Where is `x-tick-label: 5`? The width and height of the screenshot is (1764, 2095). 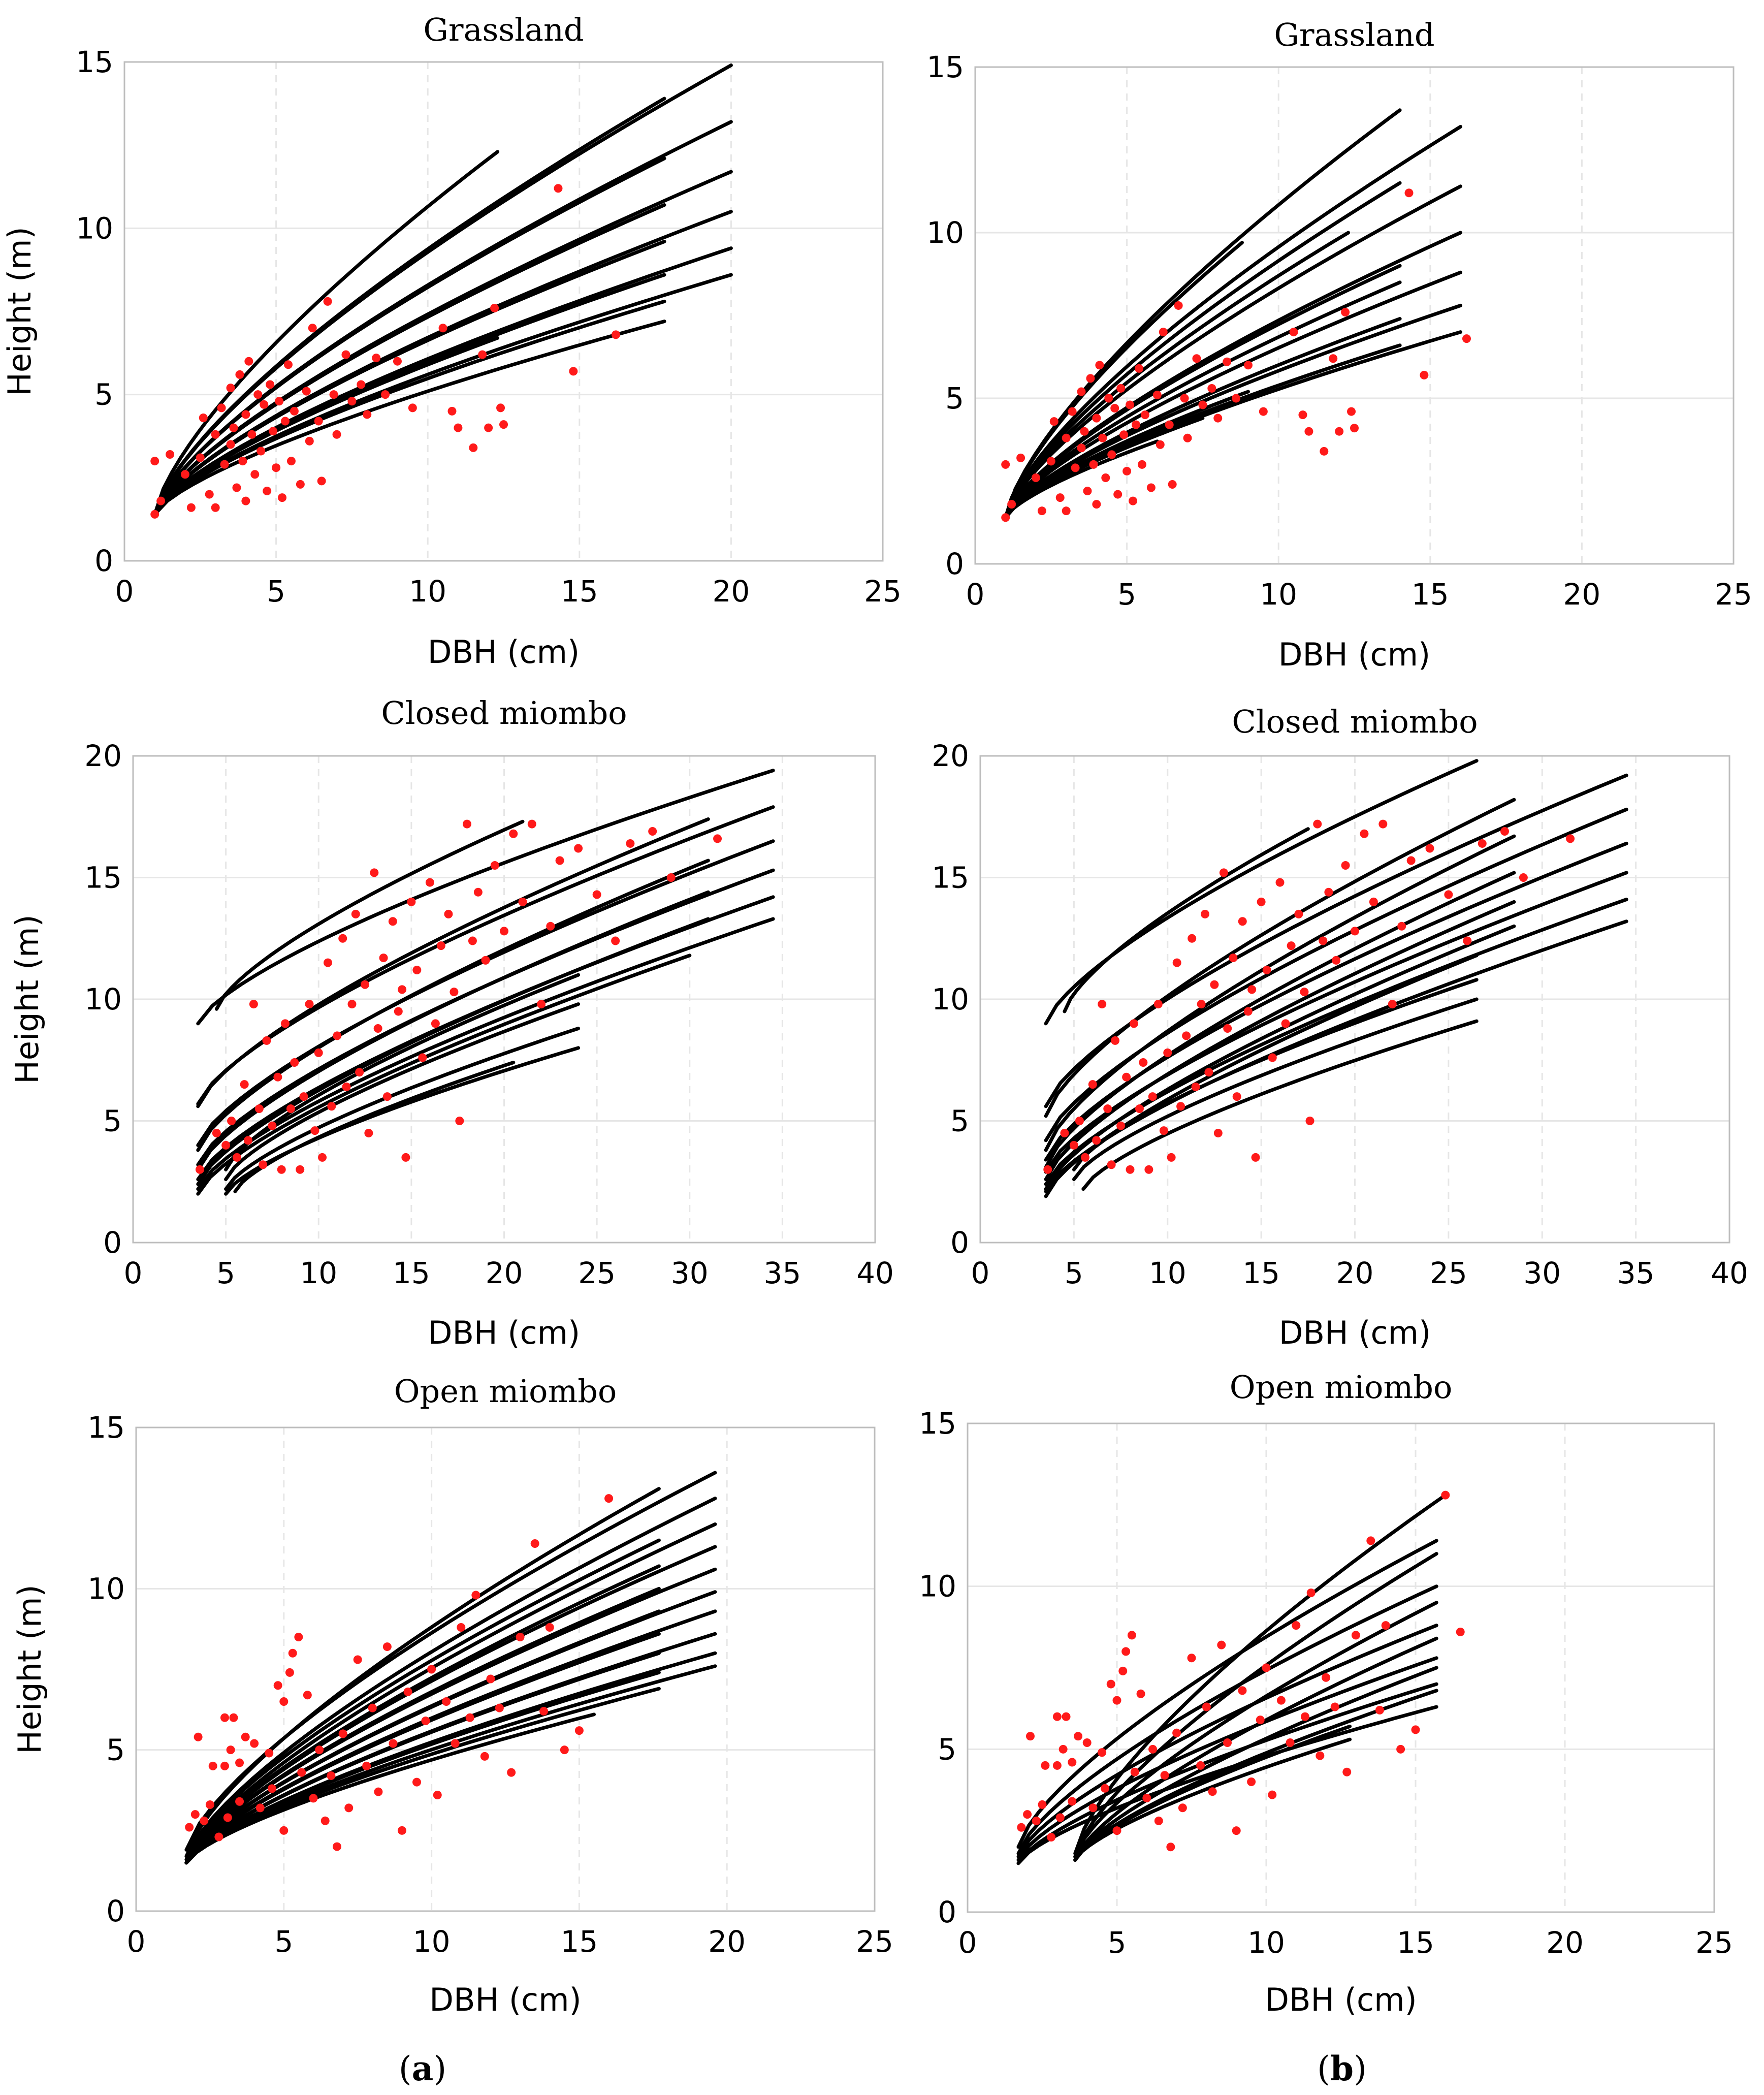 x-tick-label: 5 is located at coordinates (276, 591).